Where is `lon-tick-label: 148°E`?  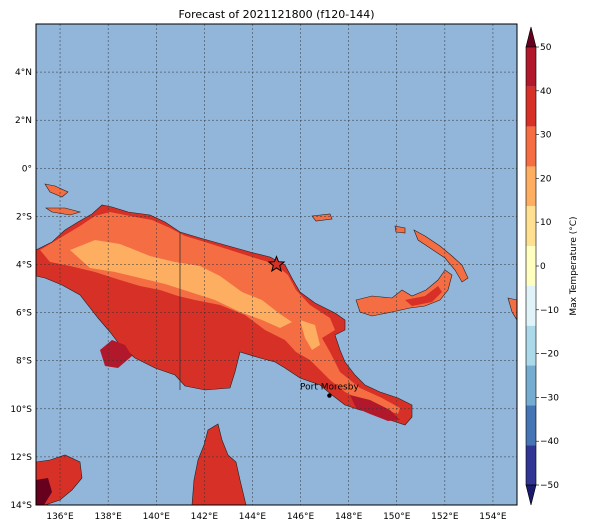 lon-tick-label: 148°E is located at coordinates (349, 517).